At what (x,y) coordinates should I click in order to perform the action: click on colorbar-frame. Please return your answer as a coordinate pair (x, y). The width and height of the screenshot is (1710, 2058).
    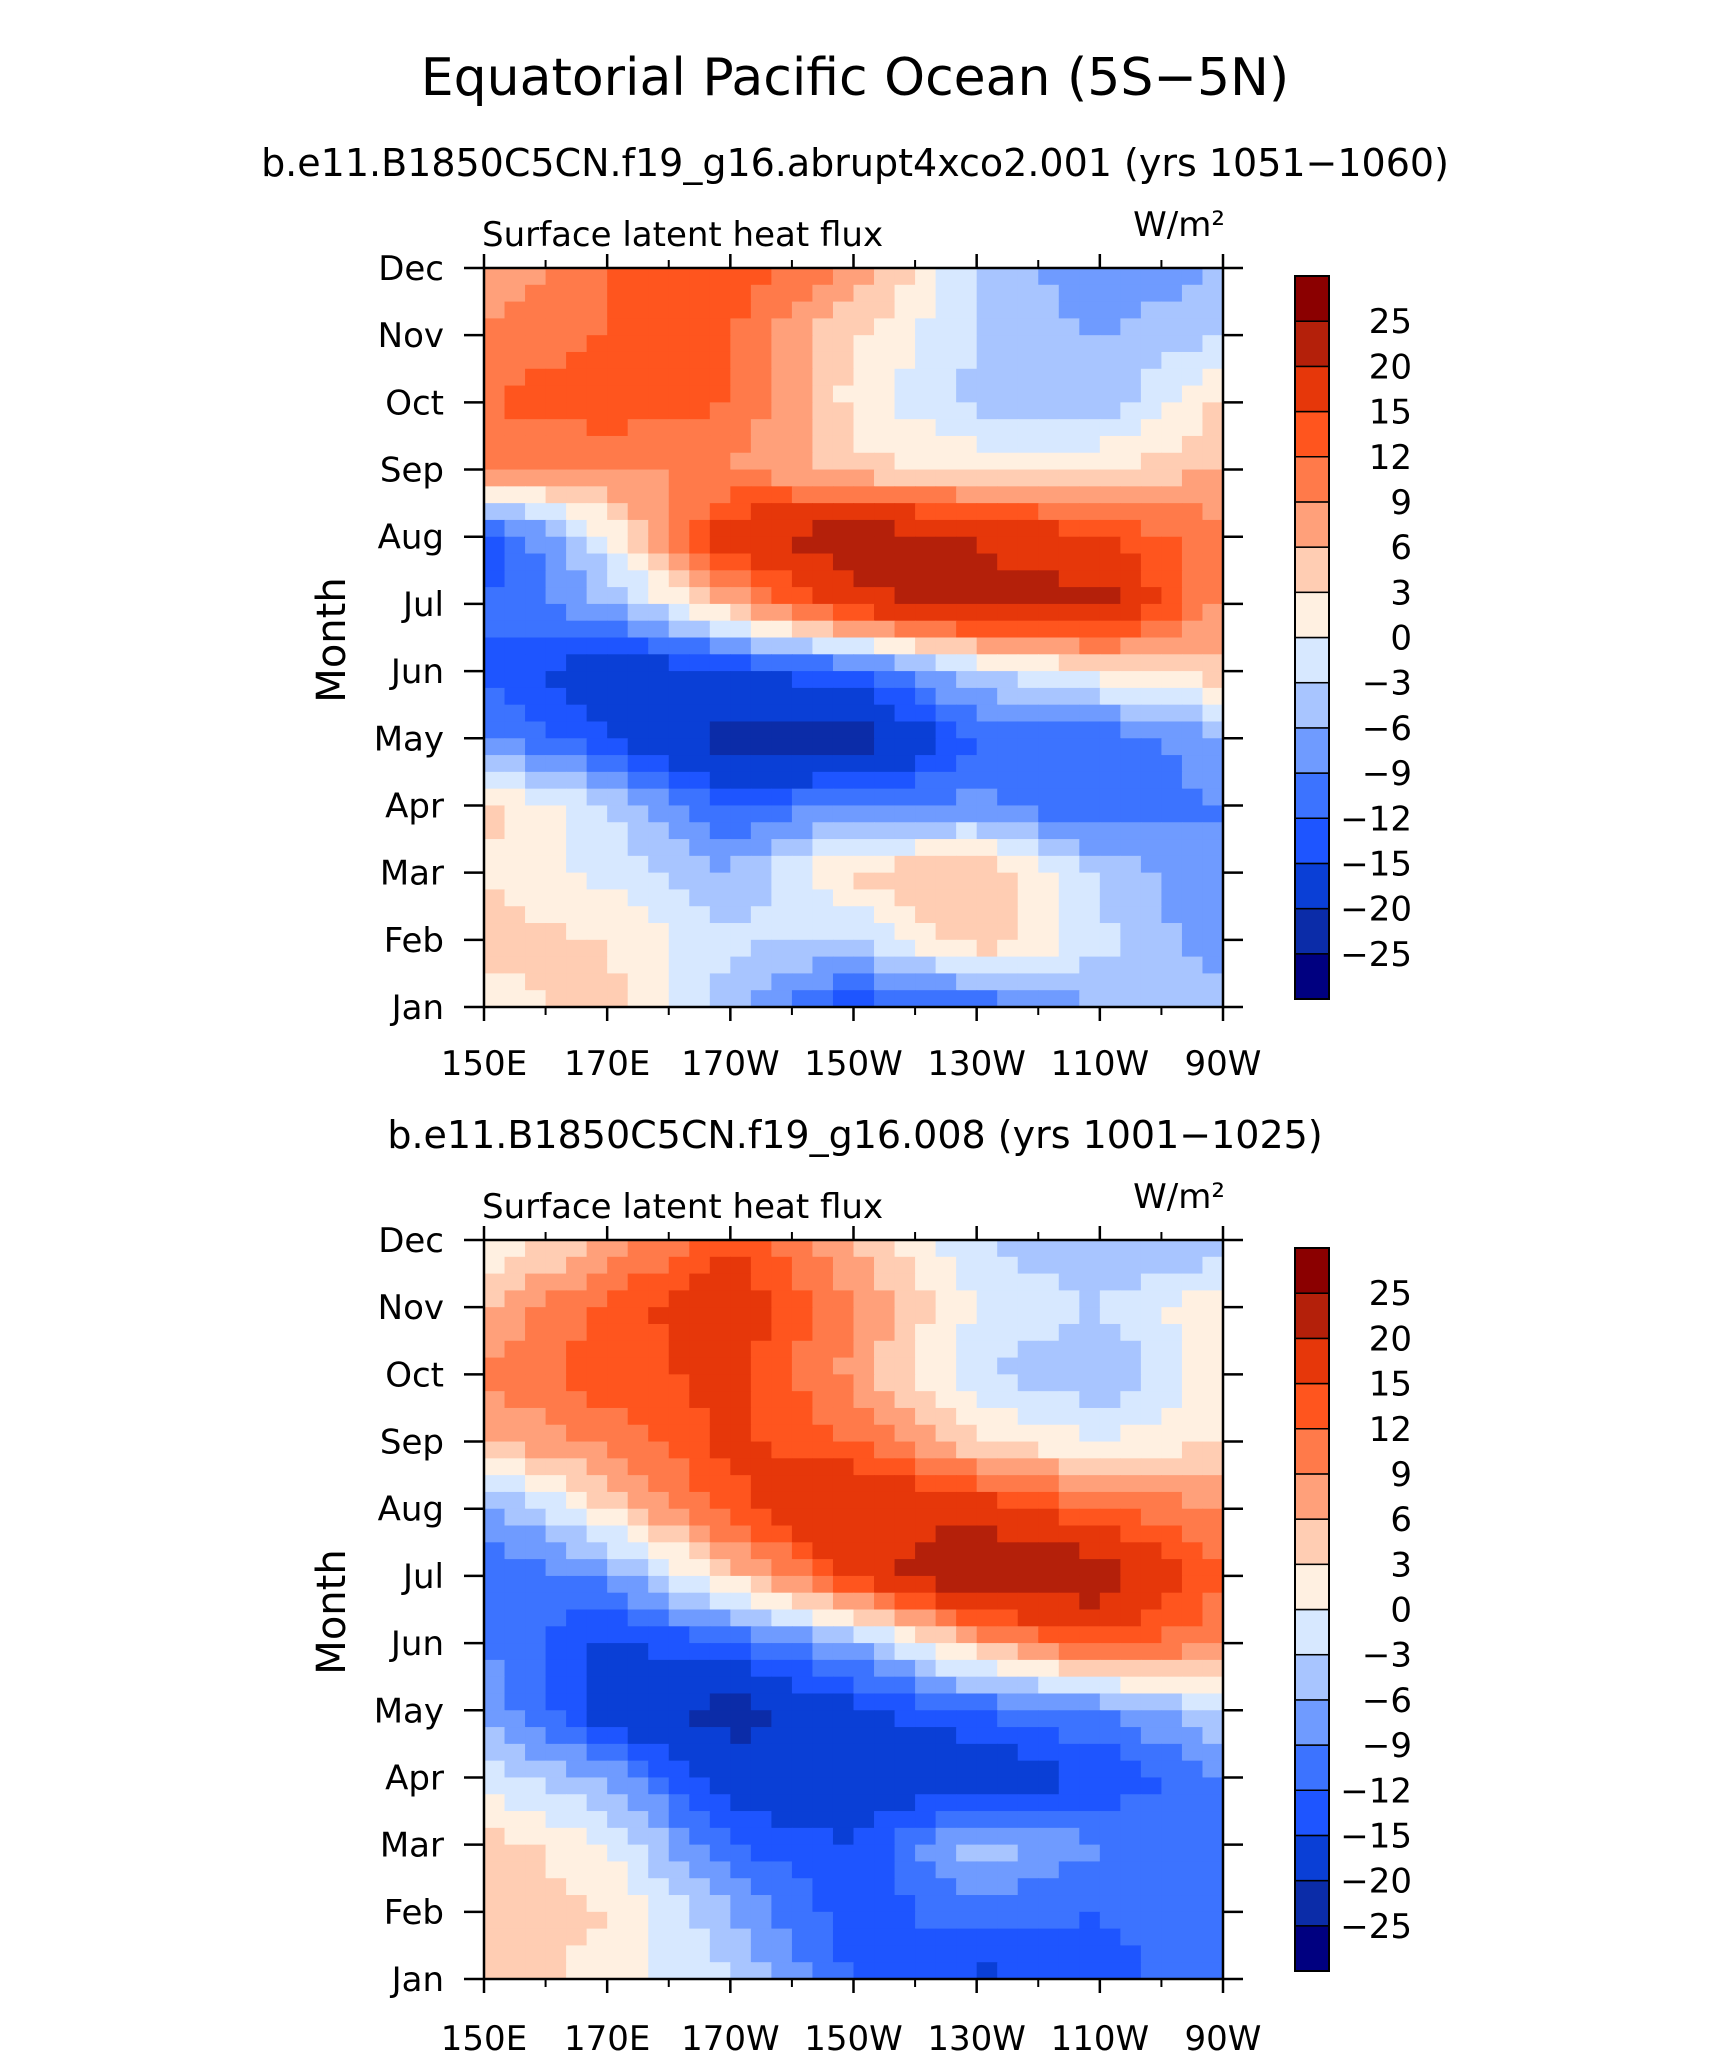
    Looking at the image, I should click on (1312, 1609).